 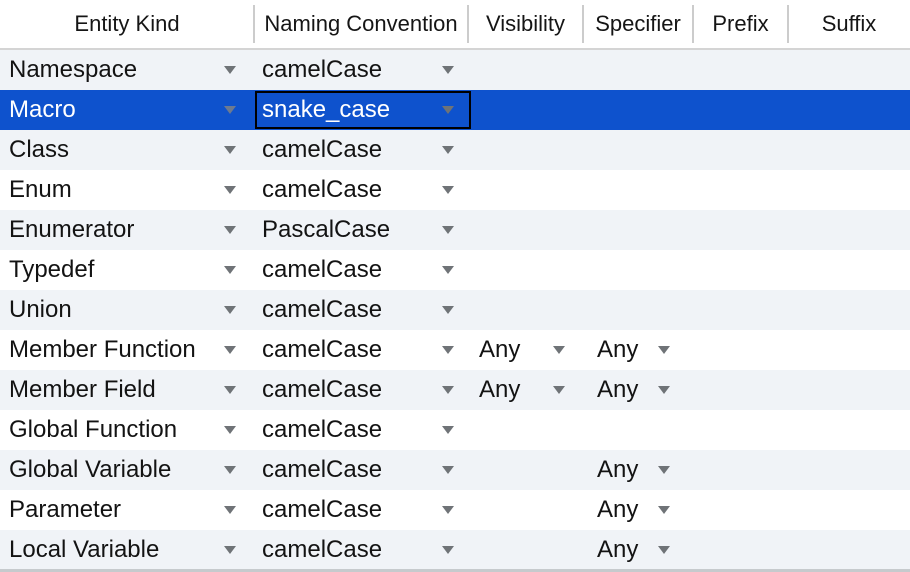 I want to click on table-row: Local Variable camelCase Any, so click(x=455, y=550).